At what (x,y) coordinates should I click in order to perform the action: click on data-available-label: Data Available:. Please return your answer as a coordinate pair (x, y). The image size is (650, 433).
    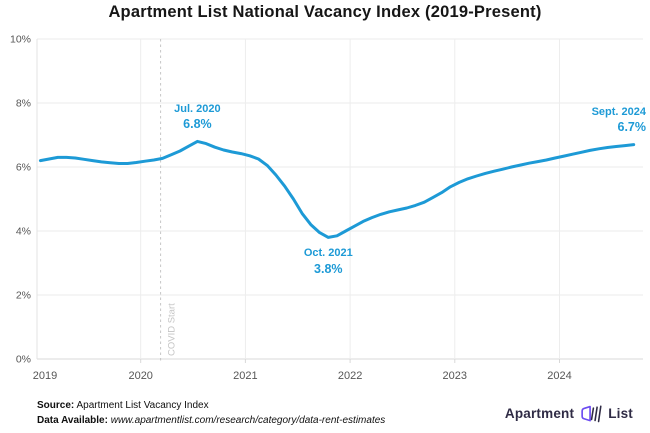
    Looking at the image, I should click on (72, 420).